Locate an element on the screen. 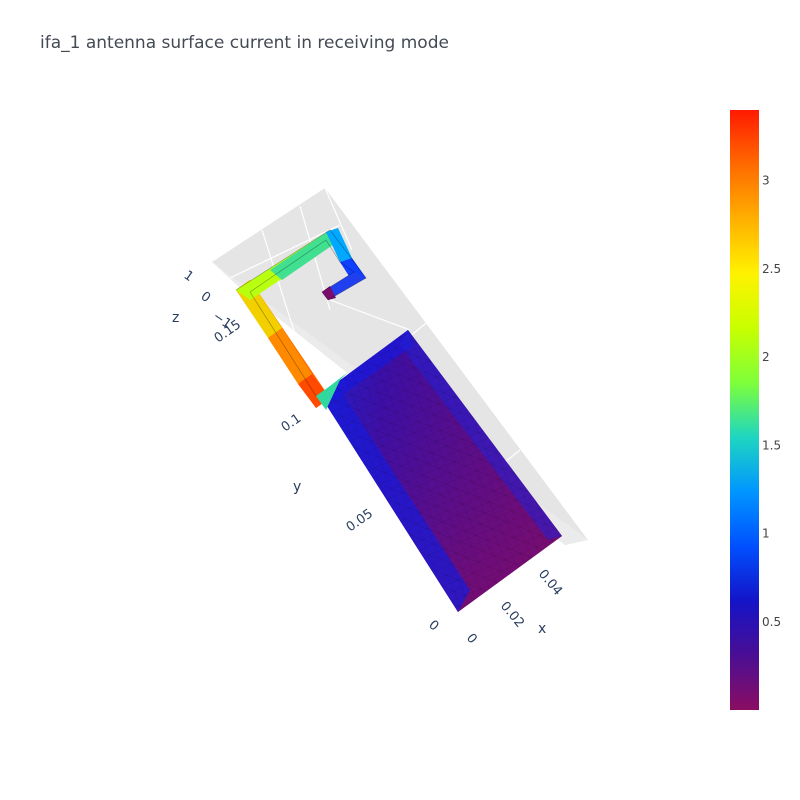  ground-plane-mesh is located at coordinates (441, 471).